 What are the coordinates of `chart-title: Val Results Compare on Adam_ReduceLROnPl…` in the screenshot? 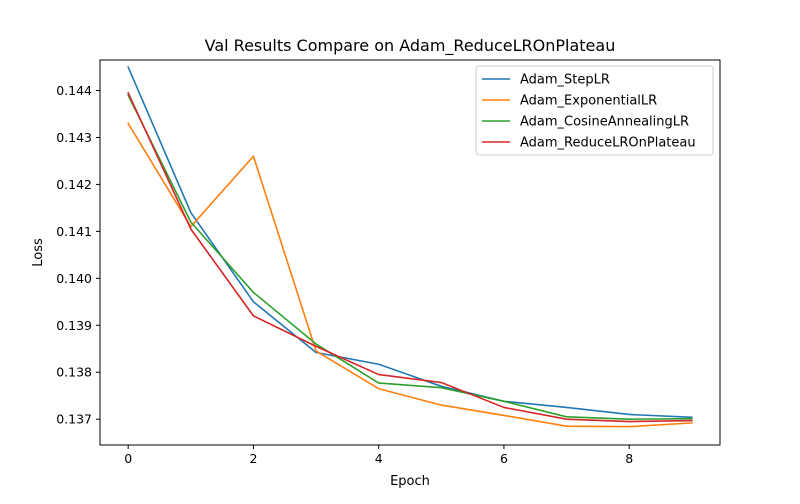 It's located at (410, 46).